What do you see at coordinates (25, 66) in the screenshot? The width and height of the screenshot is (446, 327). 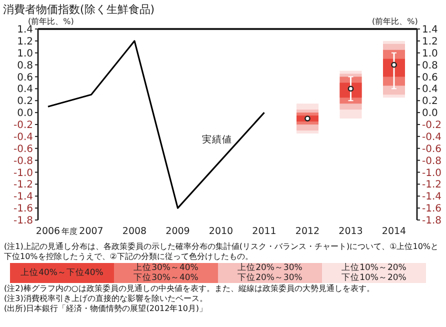 I see `y-tick-label: 0.8` at bounding box center [25, 66].